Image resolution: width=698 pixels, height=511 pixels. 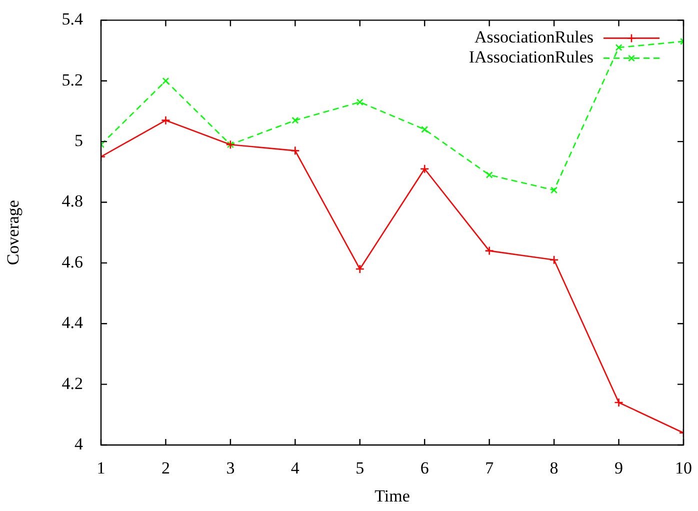 What do you see at coordinates (489, 468) in the screenshot?
I see `x-tick-label: 7` at bounding box center [489, 468].